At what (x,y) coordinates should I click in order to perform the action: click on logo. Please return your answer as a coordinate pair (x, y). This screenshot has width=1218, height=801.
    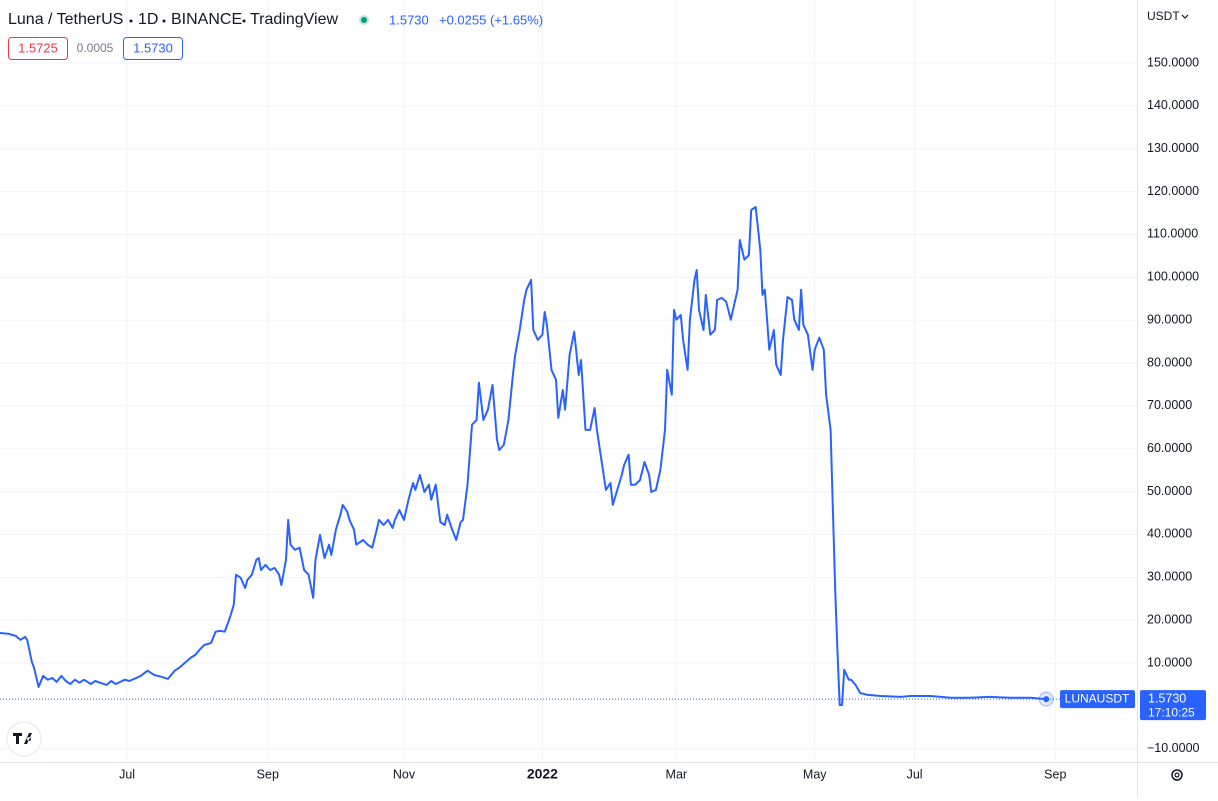
    Looking at the image, I should click on (22, 738).